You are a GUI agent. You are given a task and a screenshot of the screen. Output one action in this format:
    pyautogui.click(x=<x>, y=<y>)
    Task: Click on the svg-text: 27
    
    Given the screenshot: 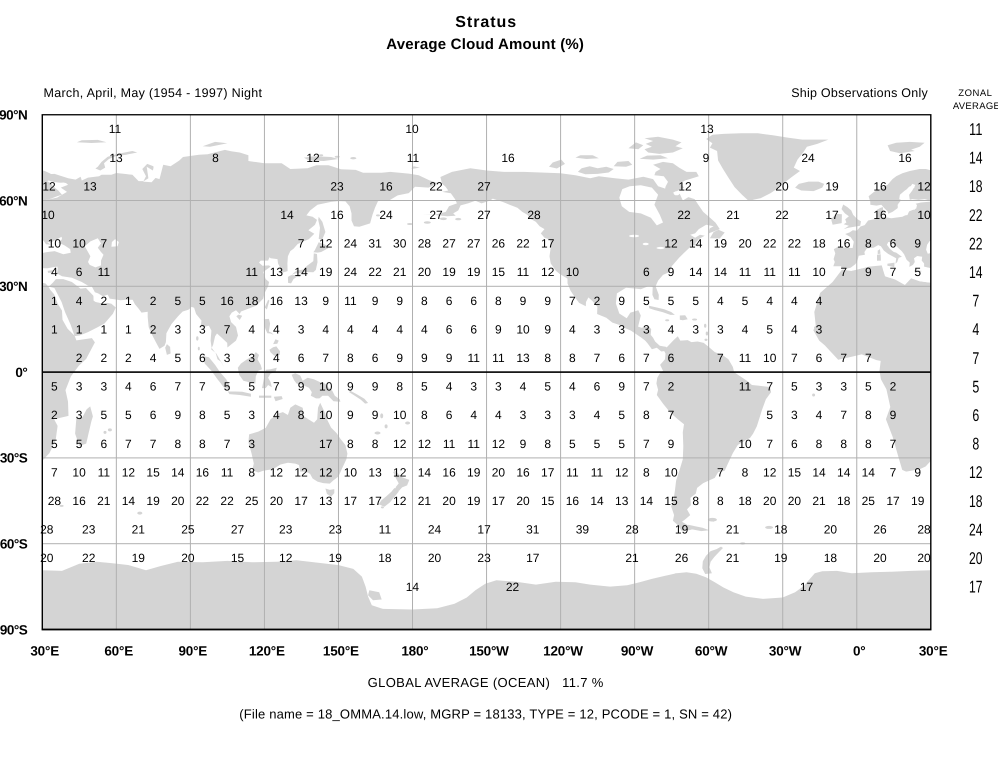 What is the action you would take?
    pyautogui.click(x=449, y=244)
    